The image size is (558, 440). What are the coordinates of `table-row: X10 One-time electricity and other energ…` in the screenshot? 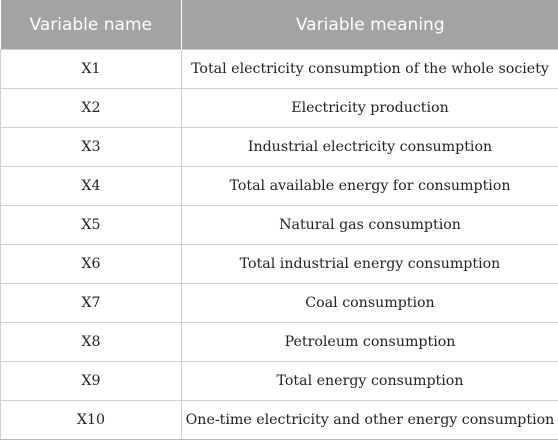 It's located at (279, 420).